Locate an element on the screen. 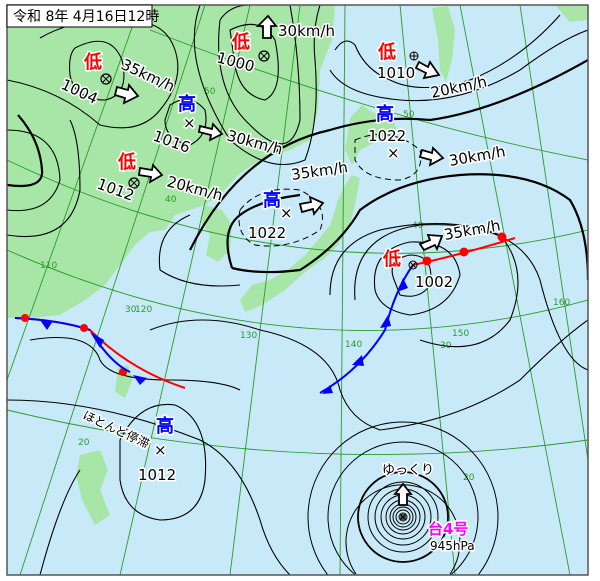 This screenshot has width=600, height=581. high-1022-west: 高 × 1022 35km/h is located at coordinates (299, 200).